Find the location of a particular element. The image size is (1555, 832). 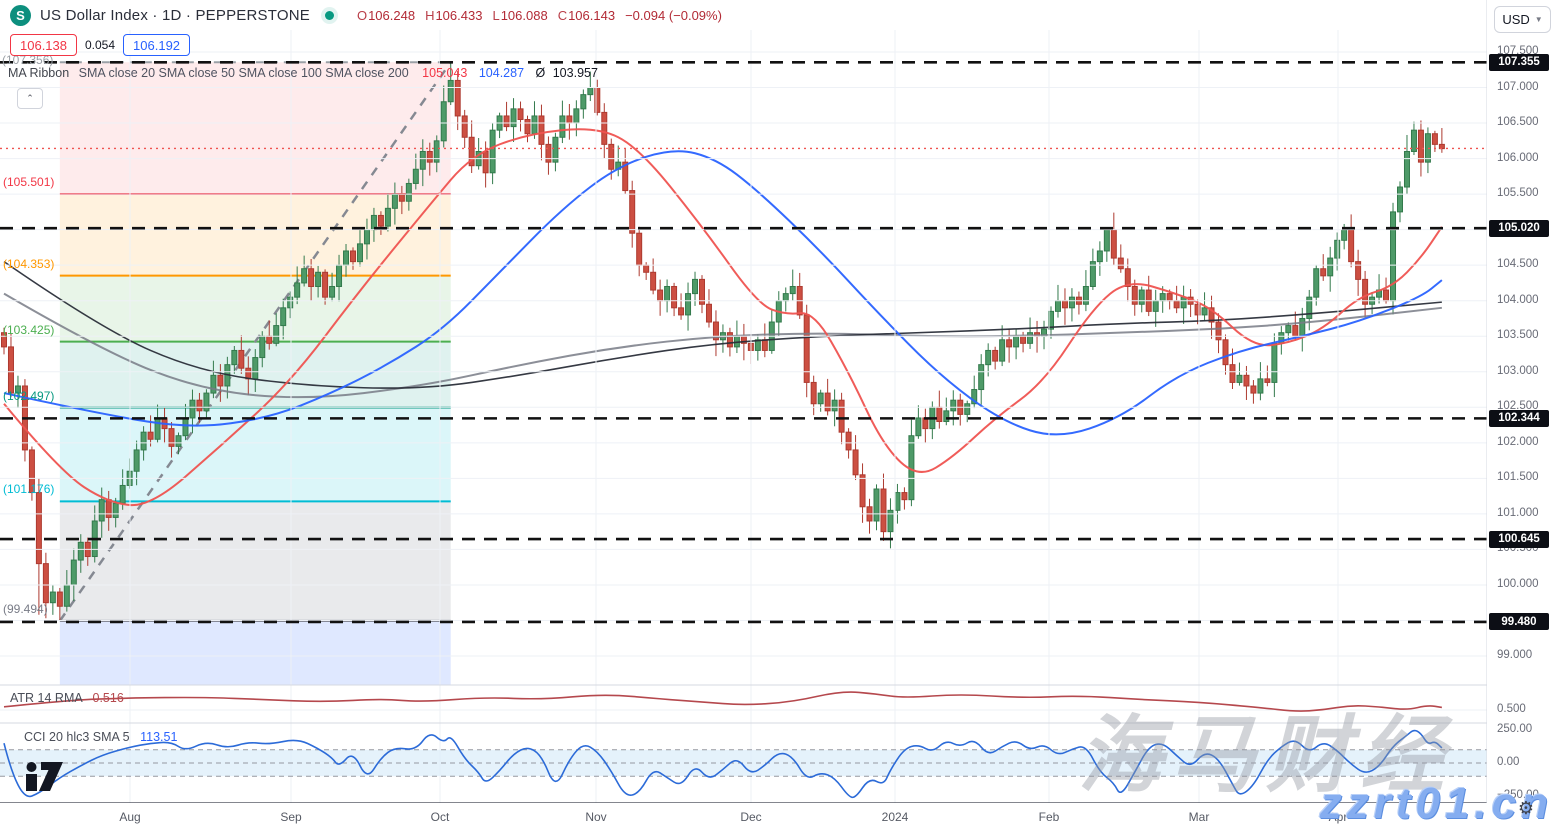

fib-level-label: (104.353) is located at coordinates (29, 263).